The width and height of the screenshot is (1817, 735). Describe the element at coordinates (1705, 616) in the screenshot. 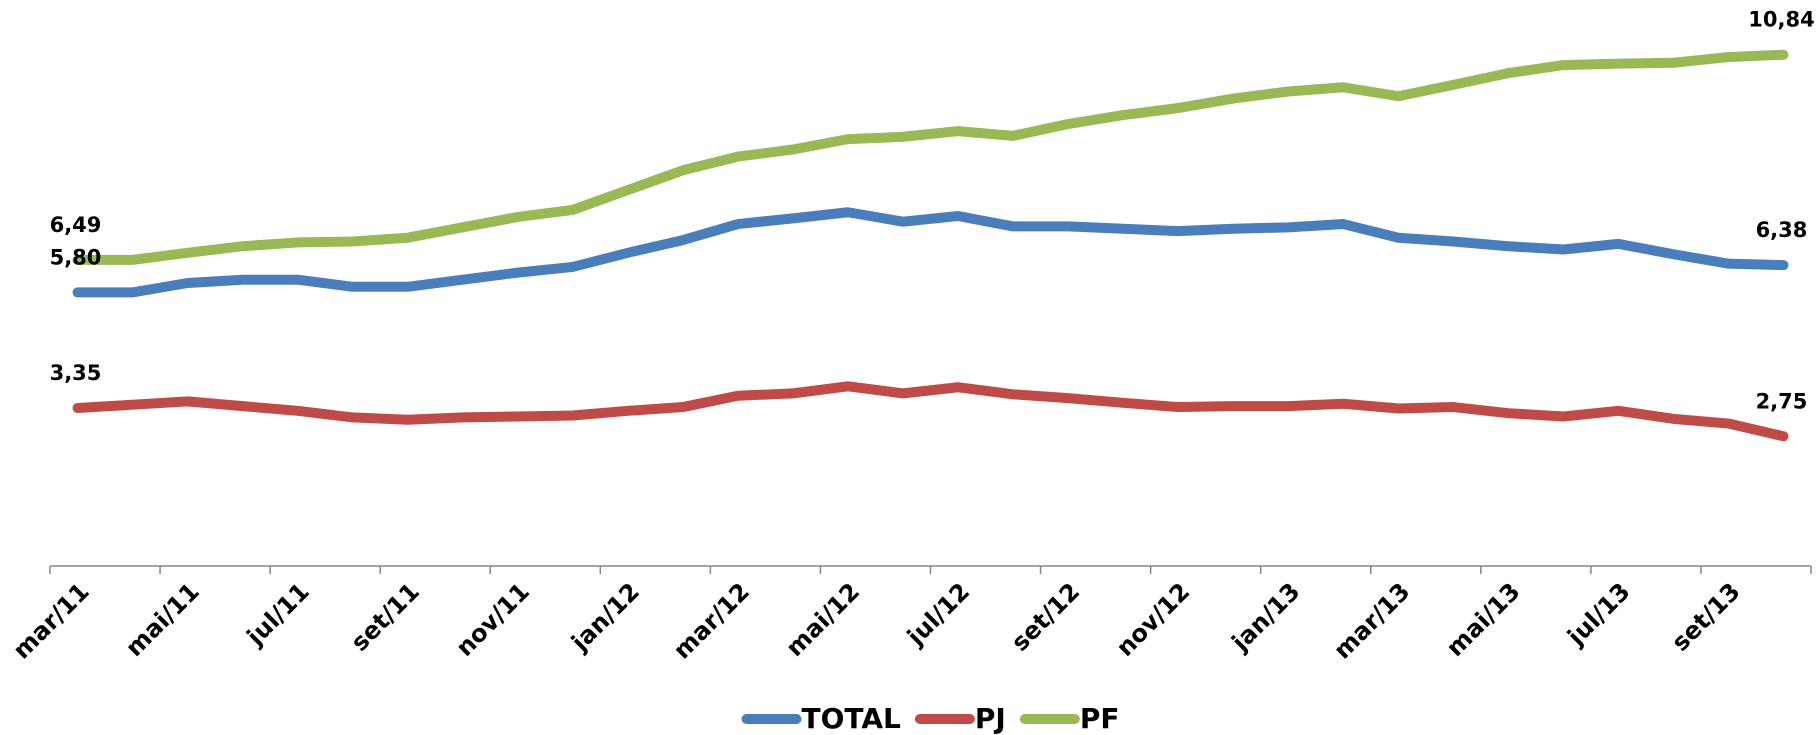

I see `x-tick-label: set/13` at that location.